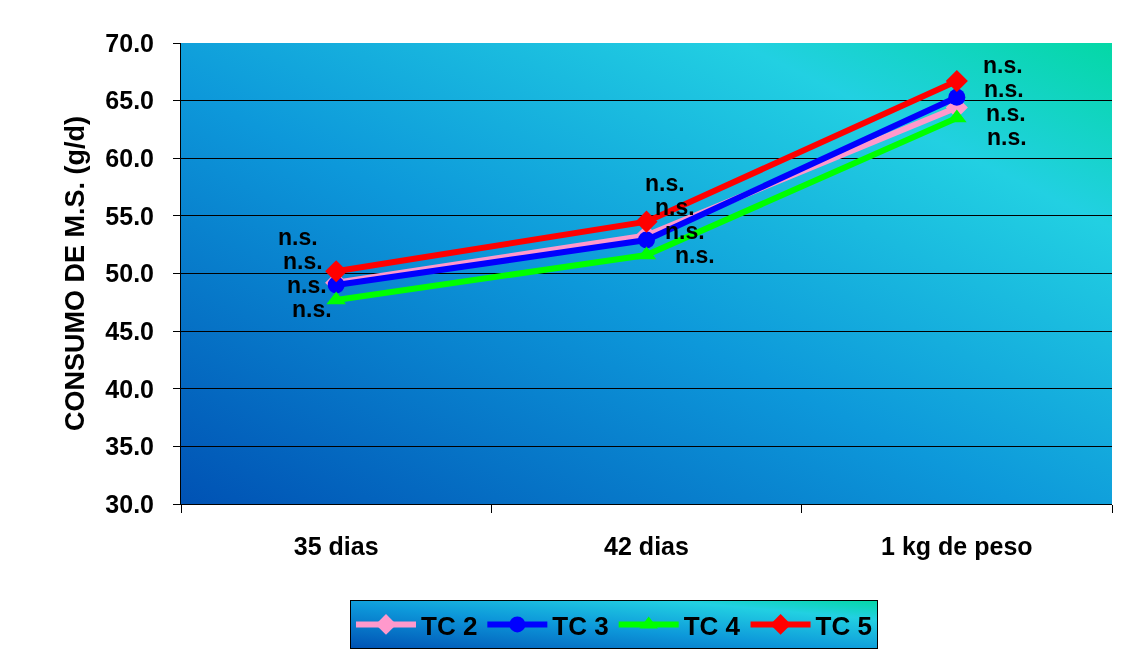  Describe the element at coordinates (129, 42) in the screenshot. I see `y-tick-label: 70.0` at that location.